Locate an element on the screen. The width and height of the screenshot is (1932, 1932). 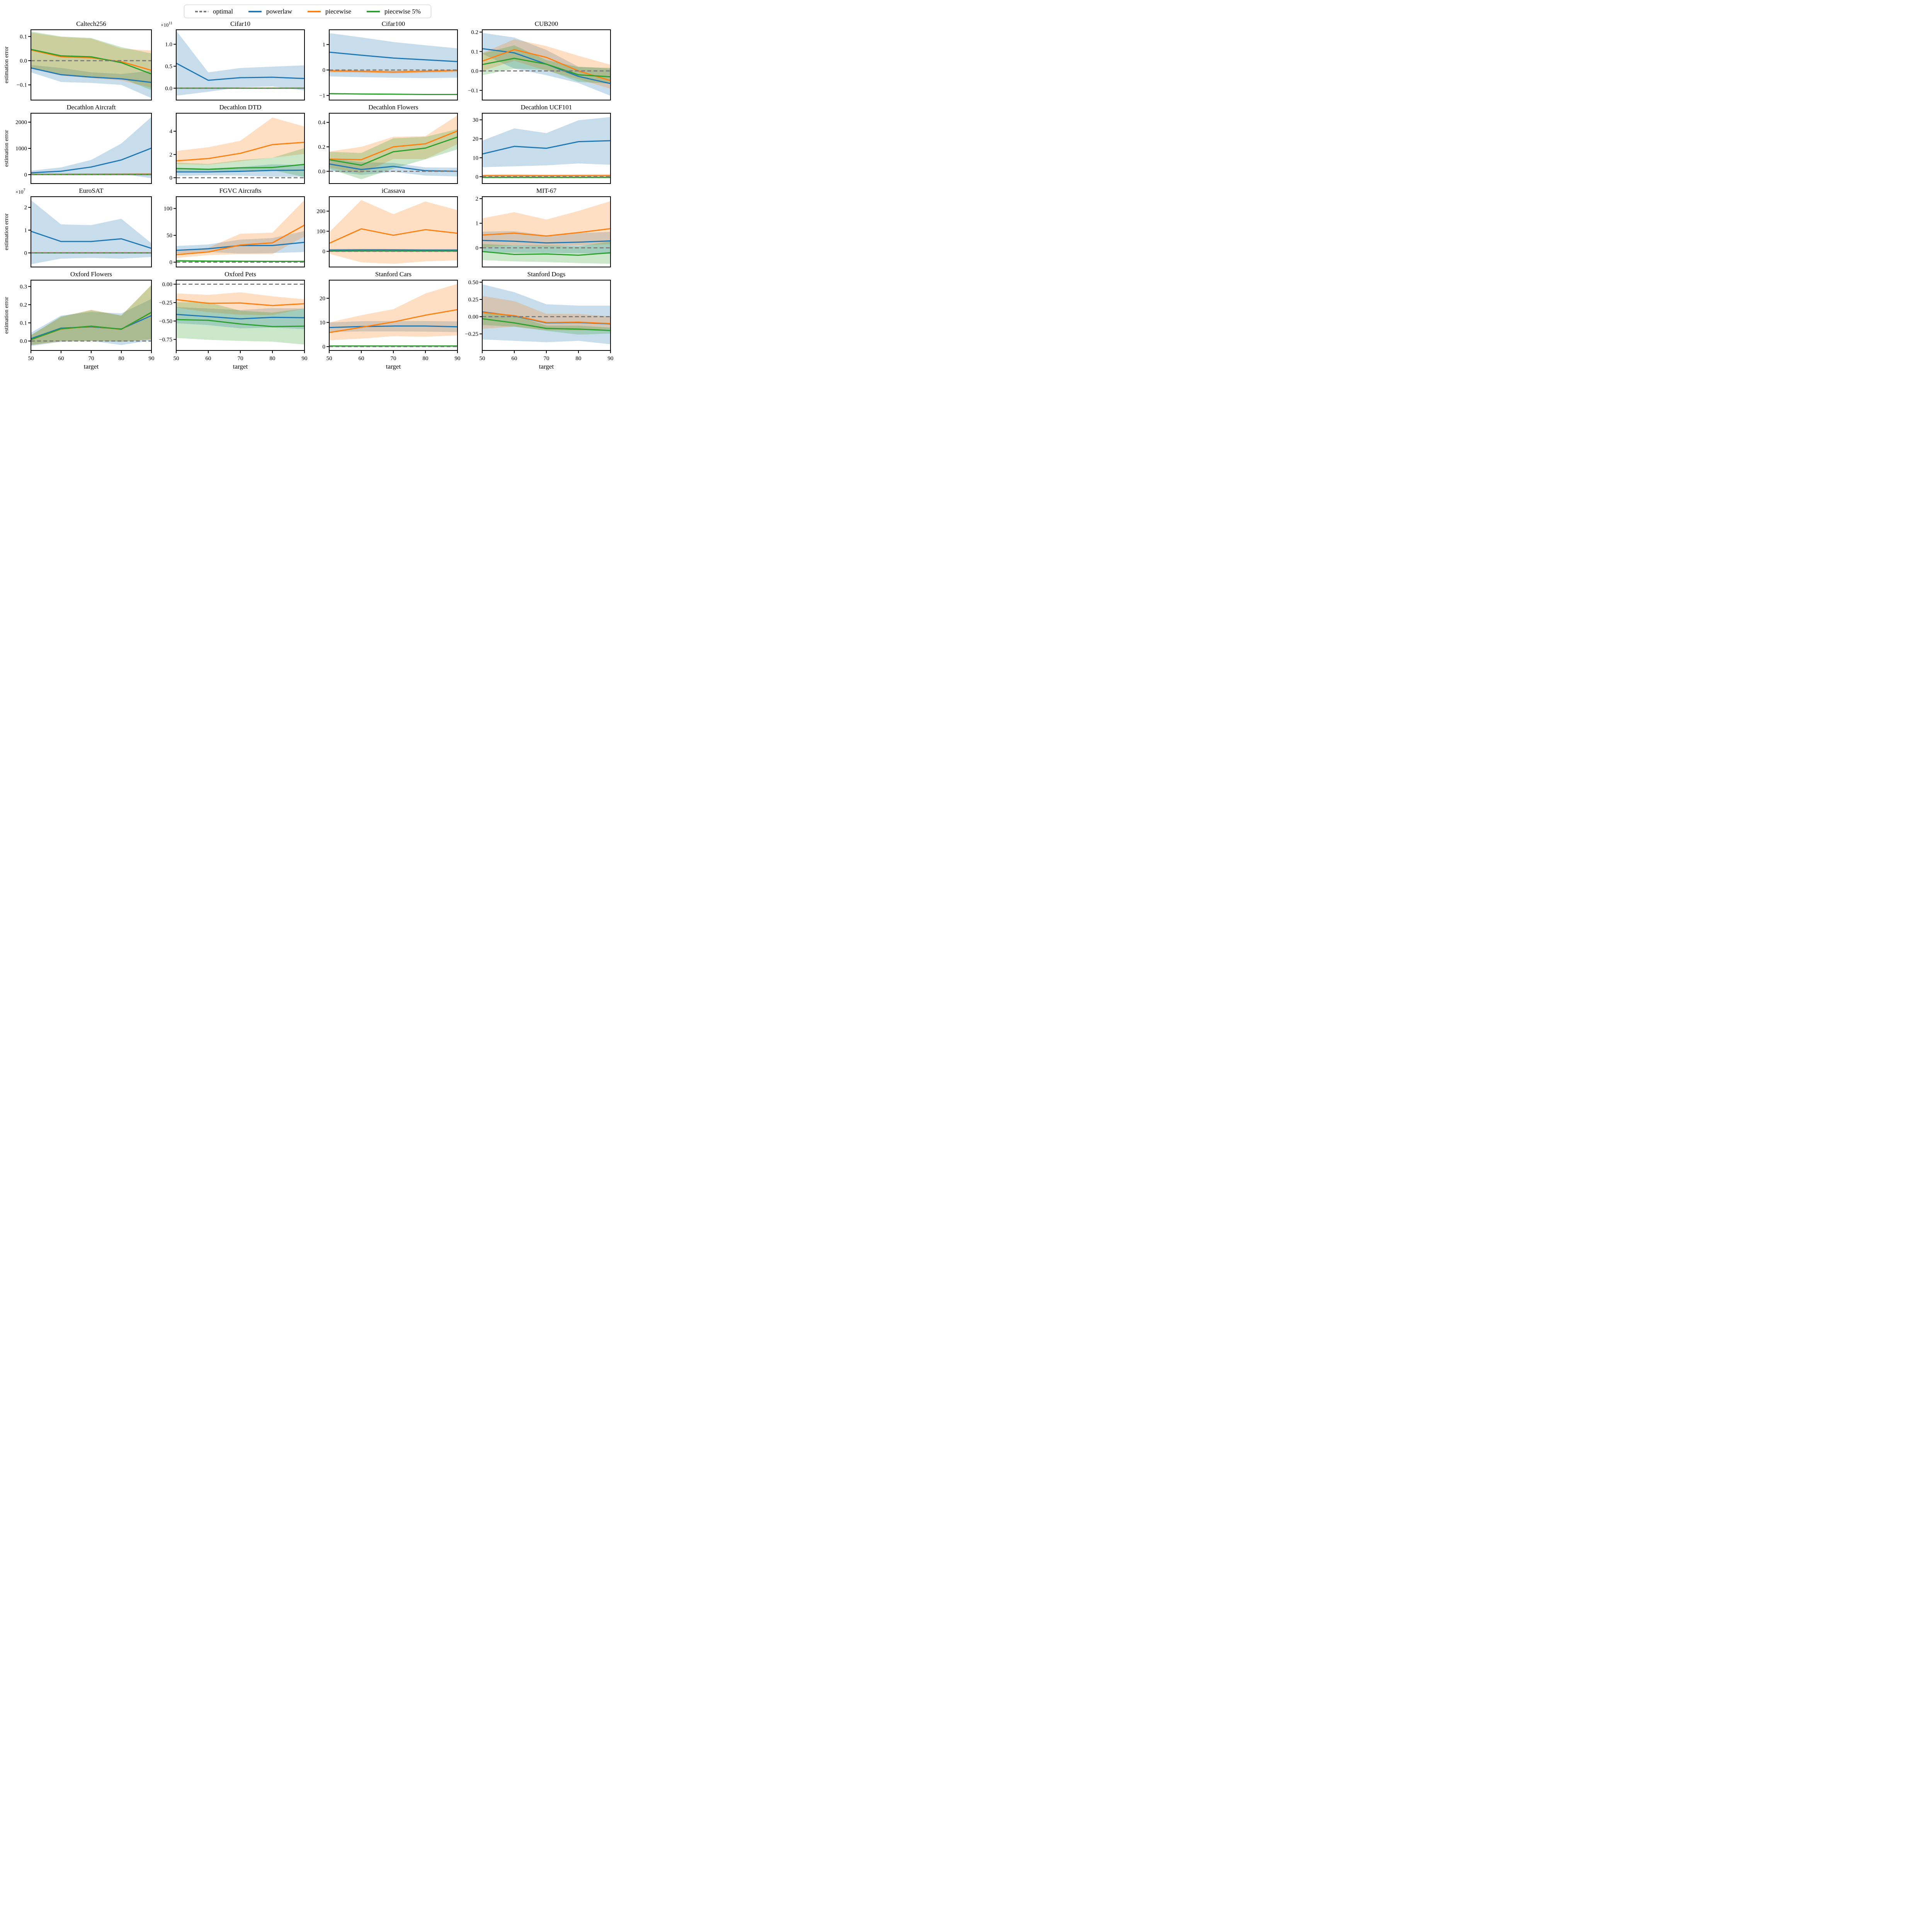
chart-canvas: 20 10 050 60 70 80 90 target Stanford Cars is located at coordinates (390, 320).